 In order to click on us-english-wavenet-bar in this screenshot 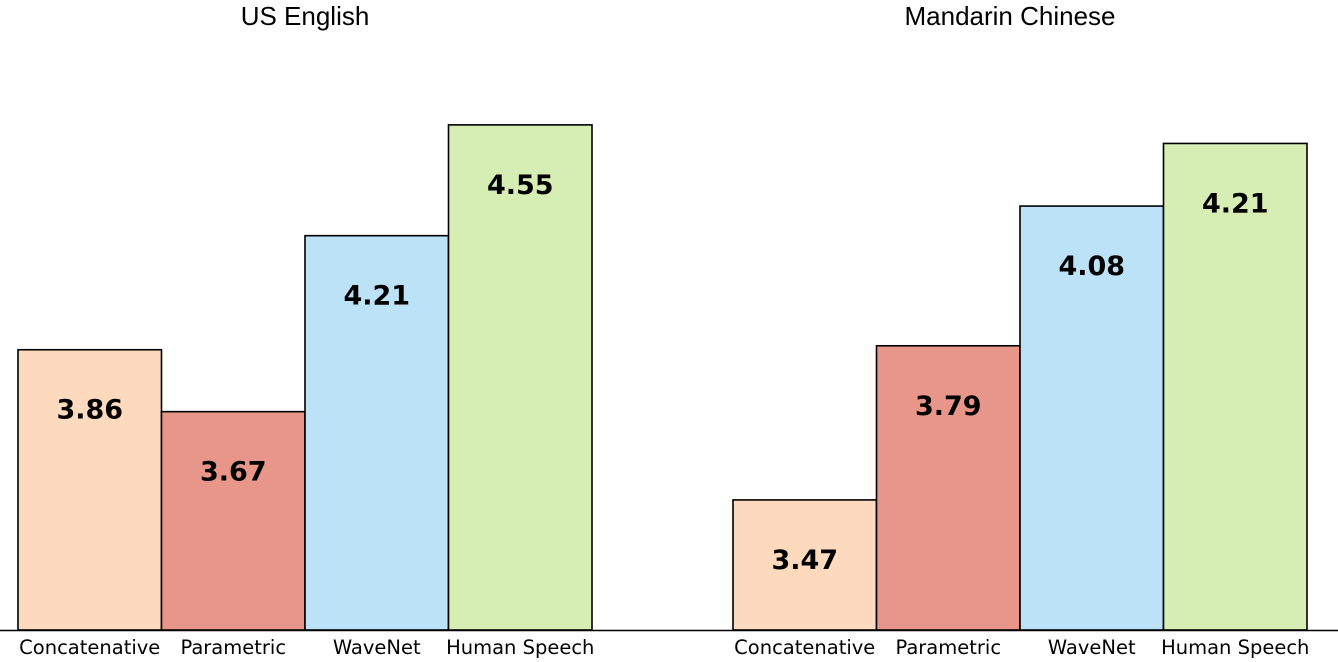, I will do `click(377, 432)`.